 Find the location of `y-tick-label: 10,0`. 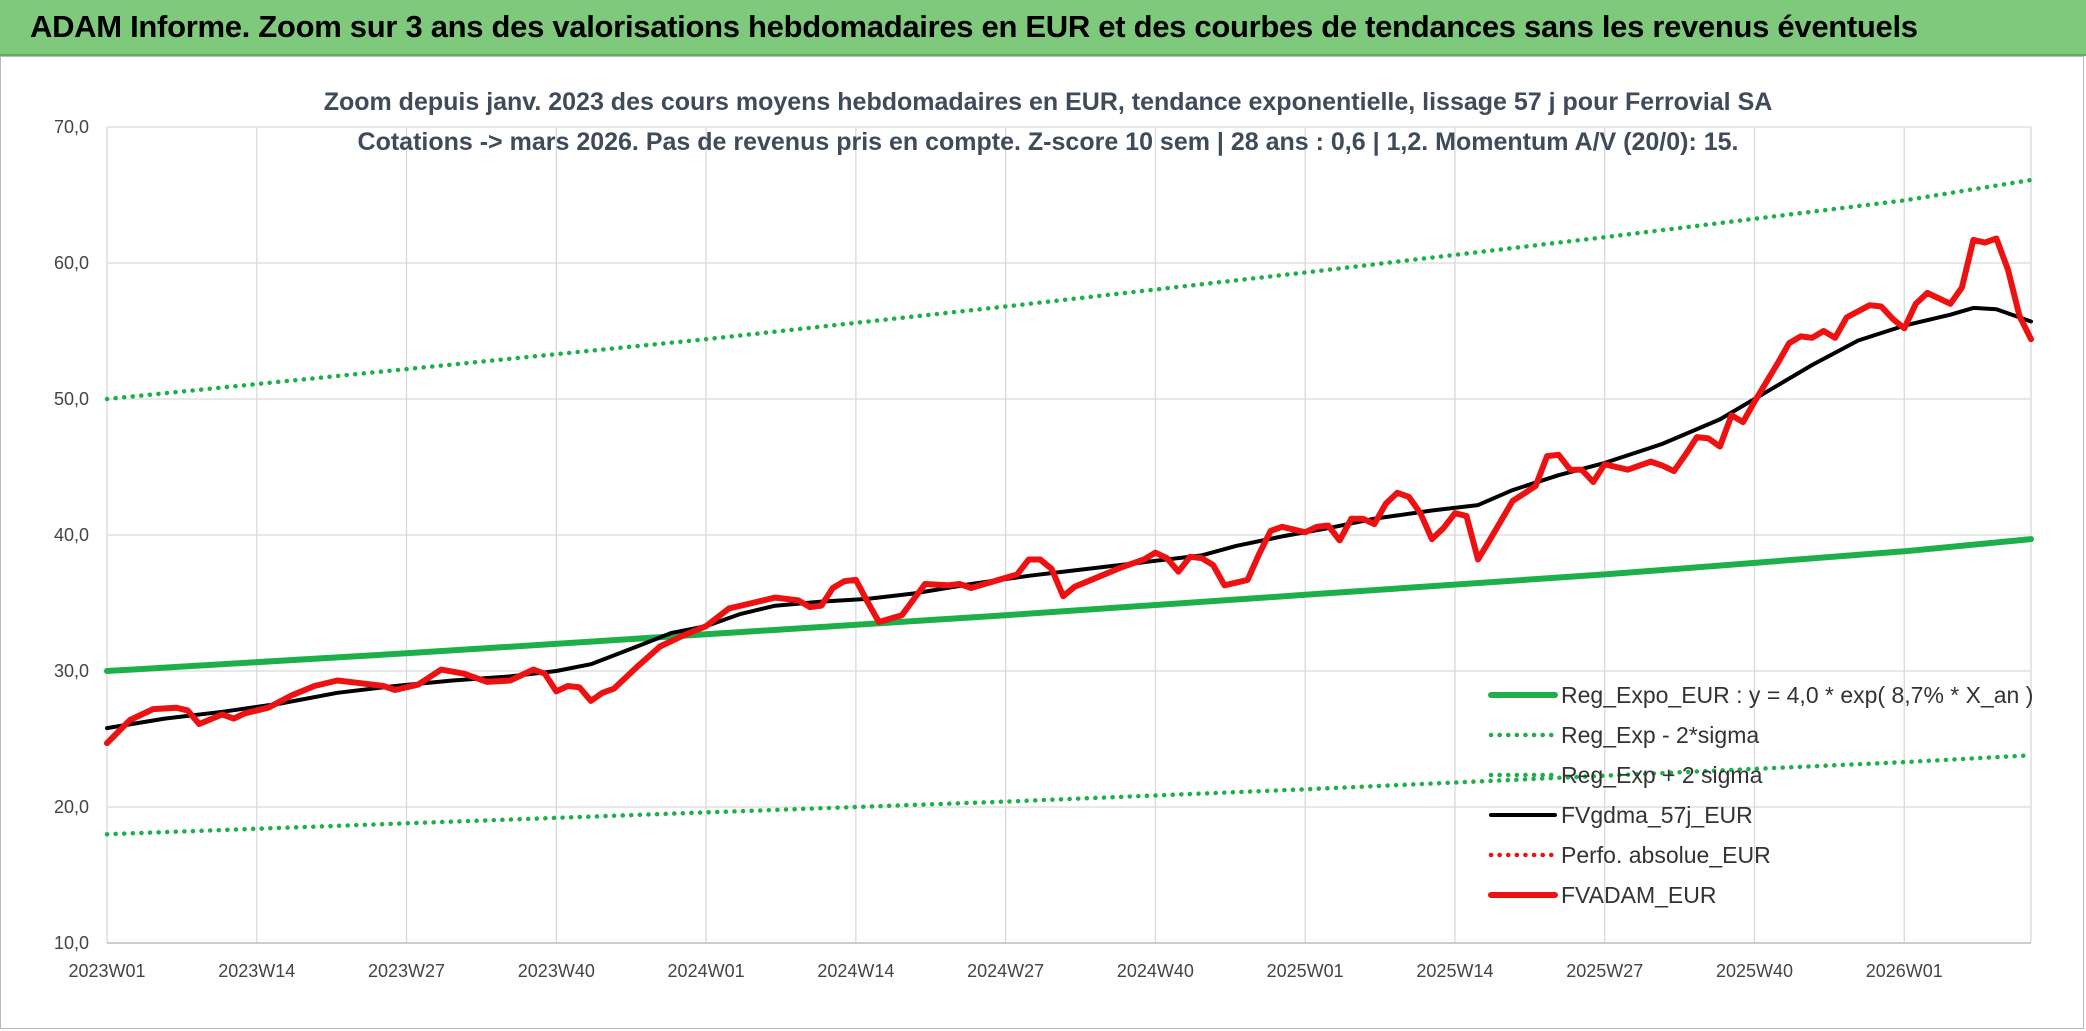

y-tick-label: 10,0 is located at coordinates (71, 943).